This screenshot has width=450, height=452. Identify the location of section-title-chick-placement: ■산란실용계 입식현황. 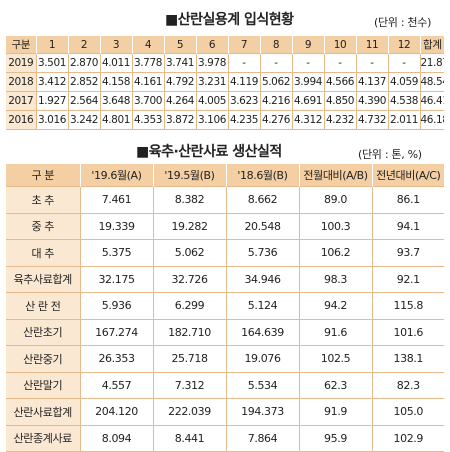
(229, 20).